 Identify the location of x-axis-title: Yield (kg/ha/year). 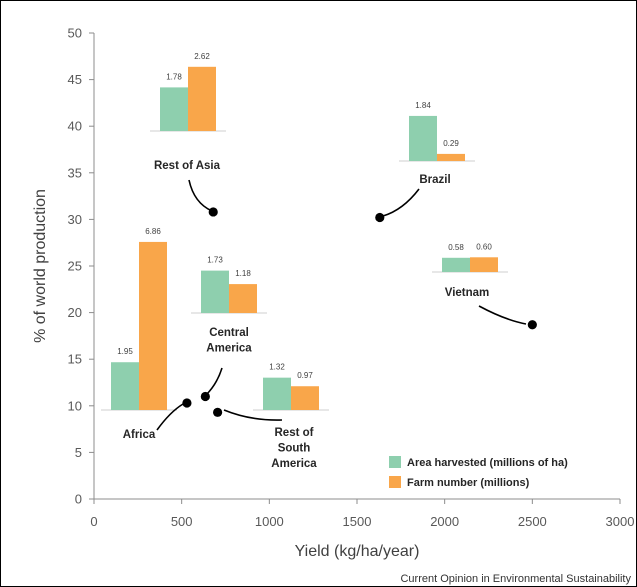
(357, 551).